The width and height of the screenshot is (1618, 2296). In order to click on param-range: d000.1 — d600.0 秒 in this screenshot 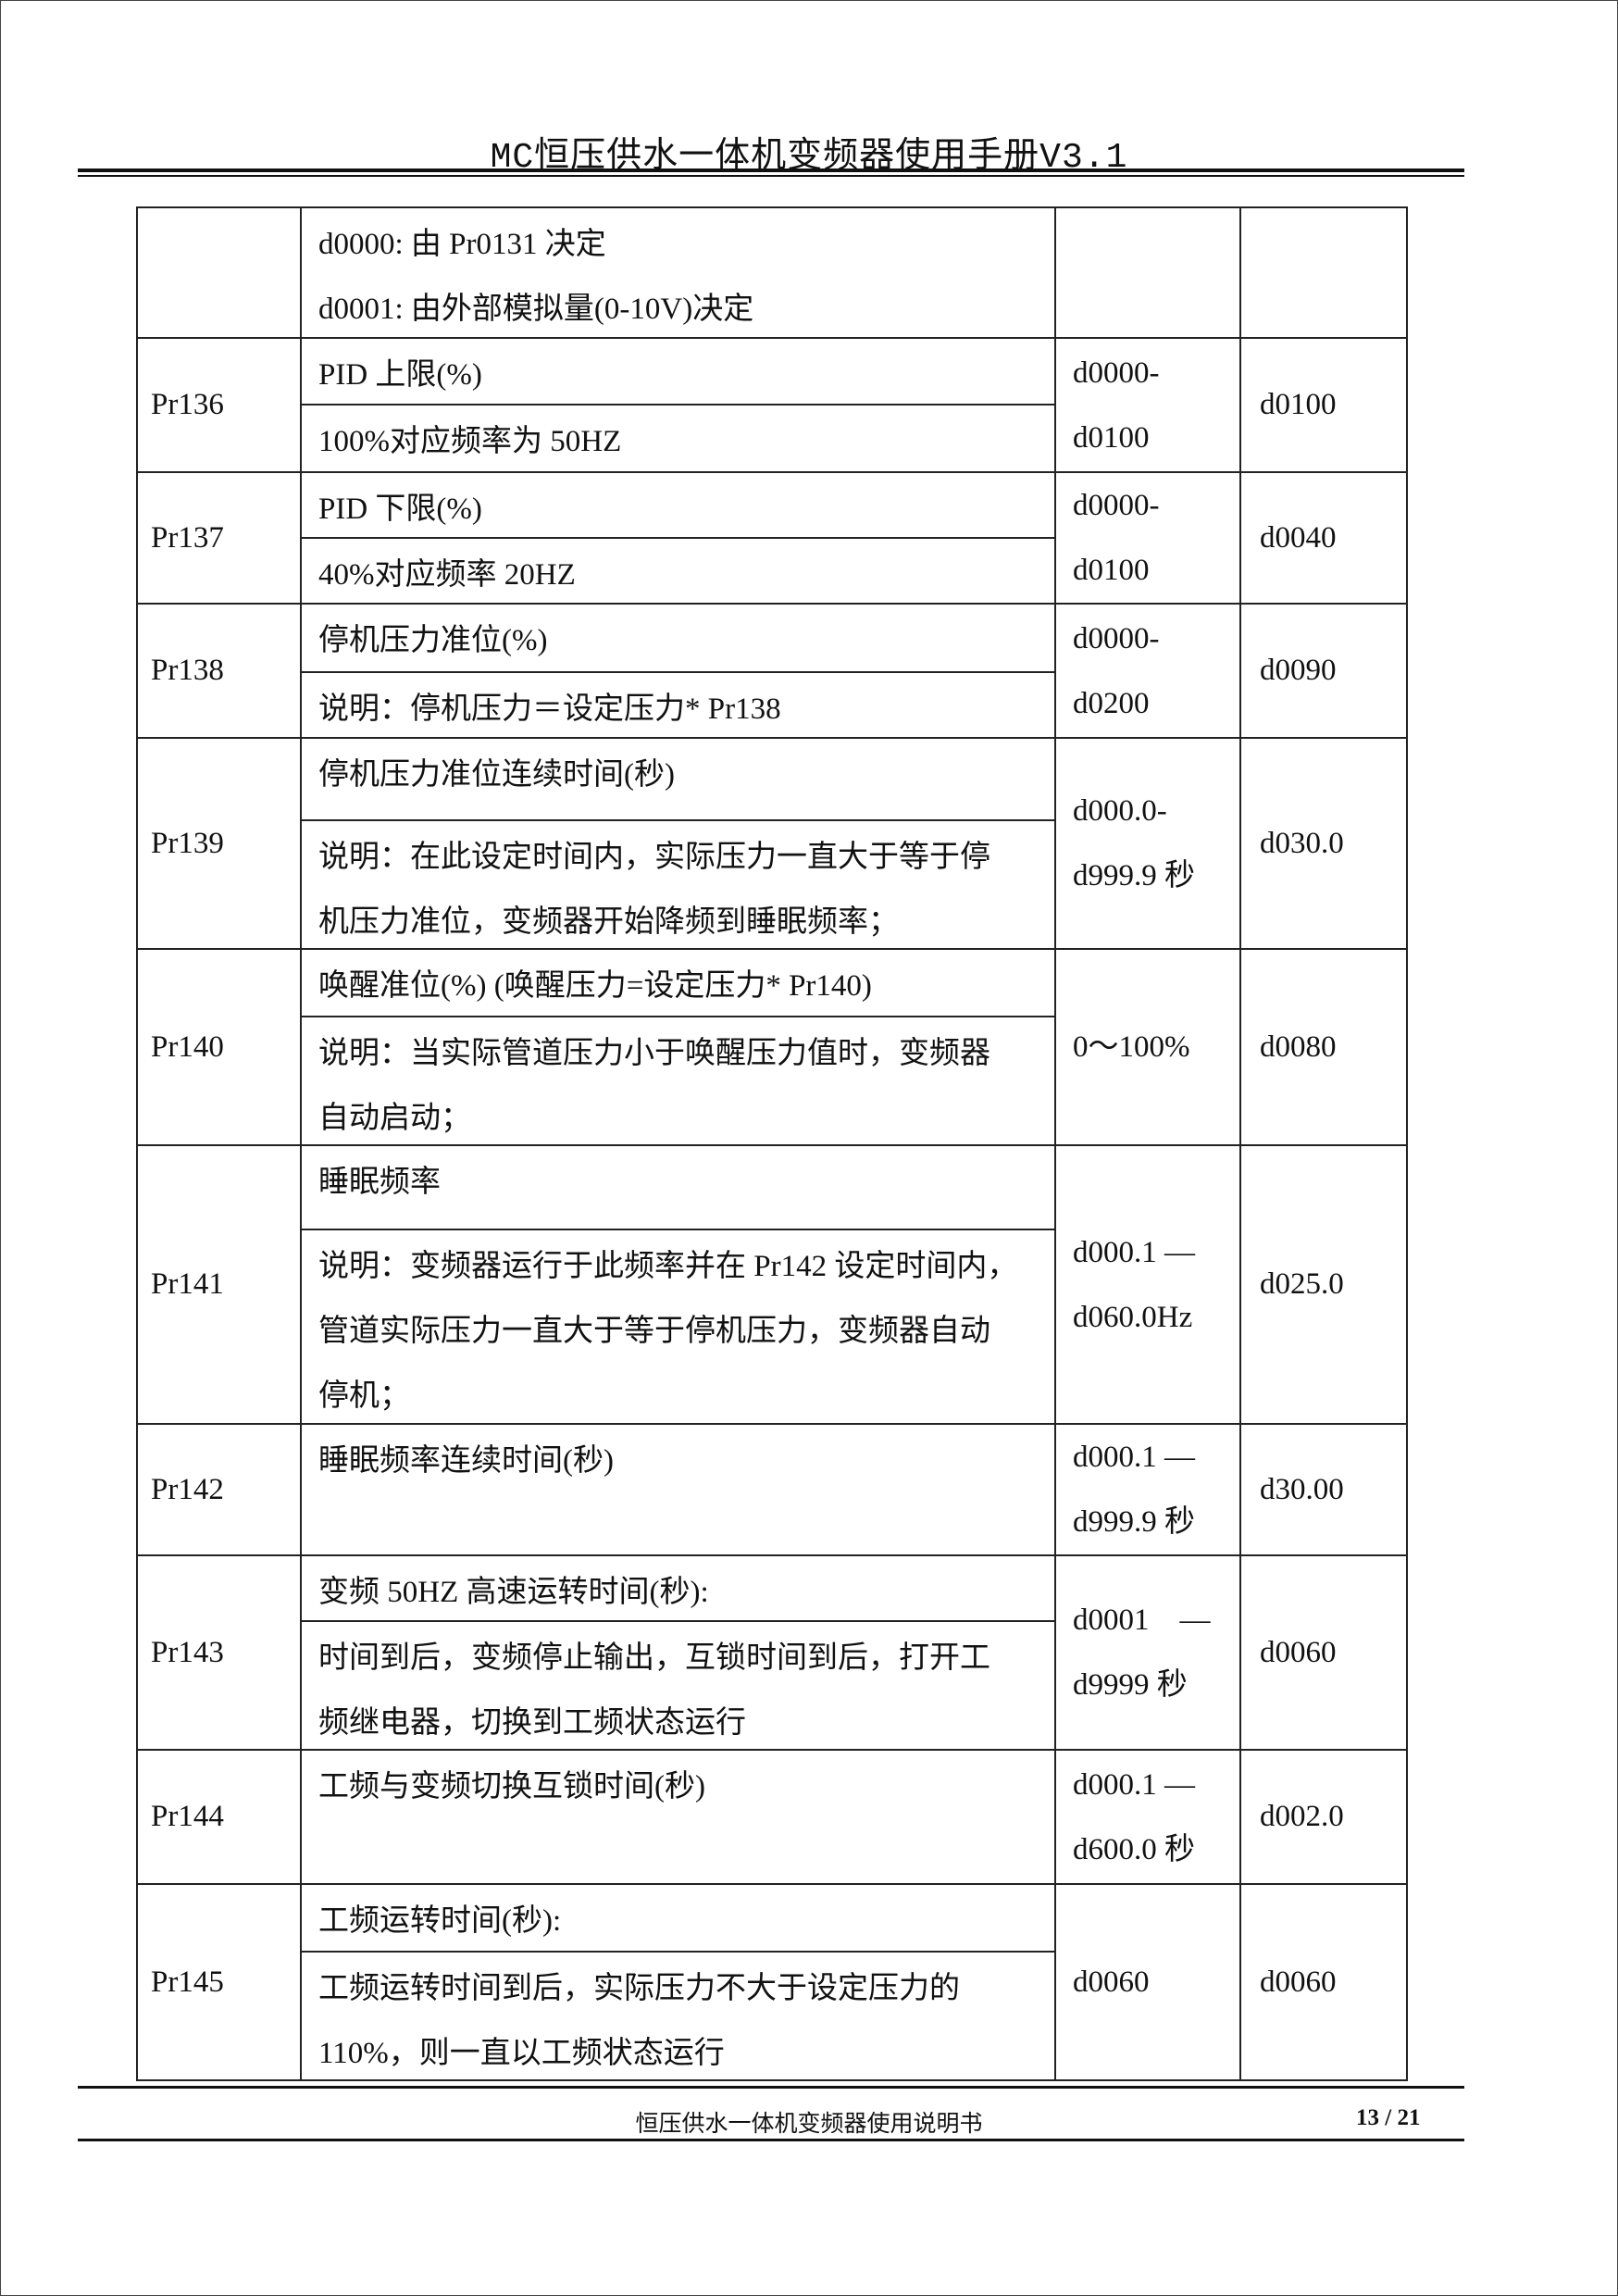, I will do `click(1147, 1817)`.